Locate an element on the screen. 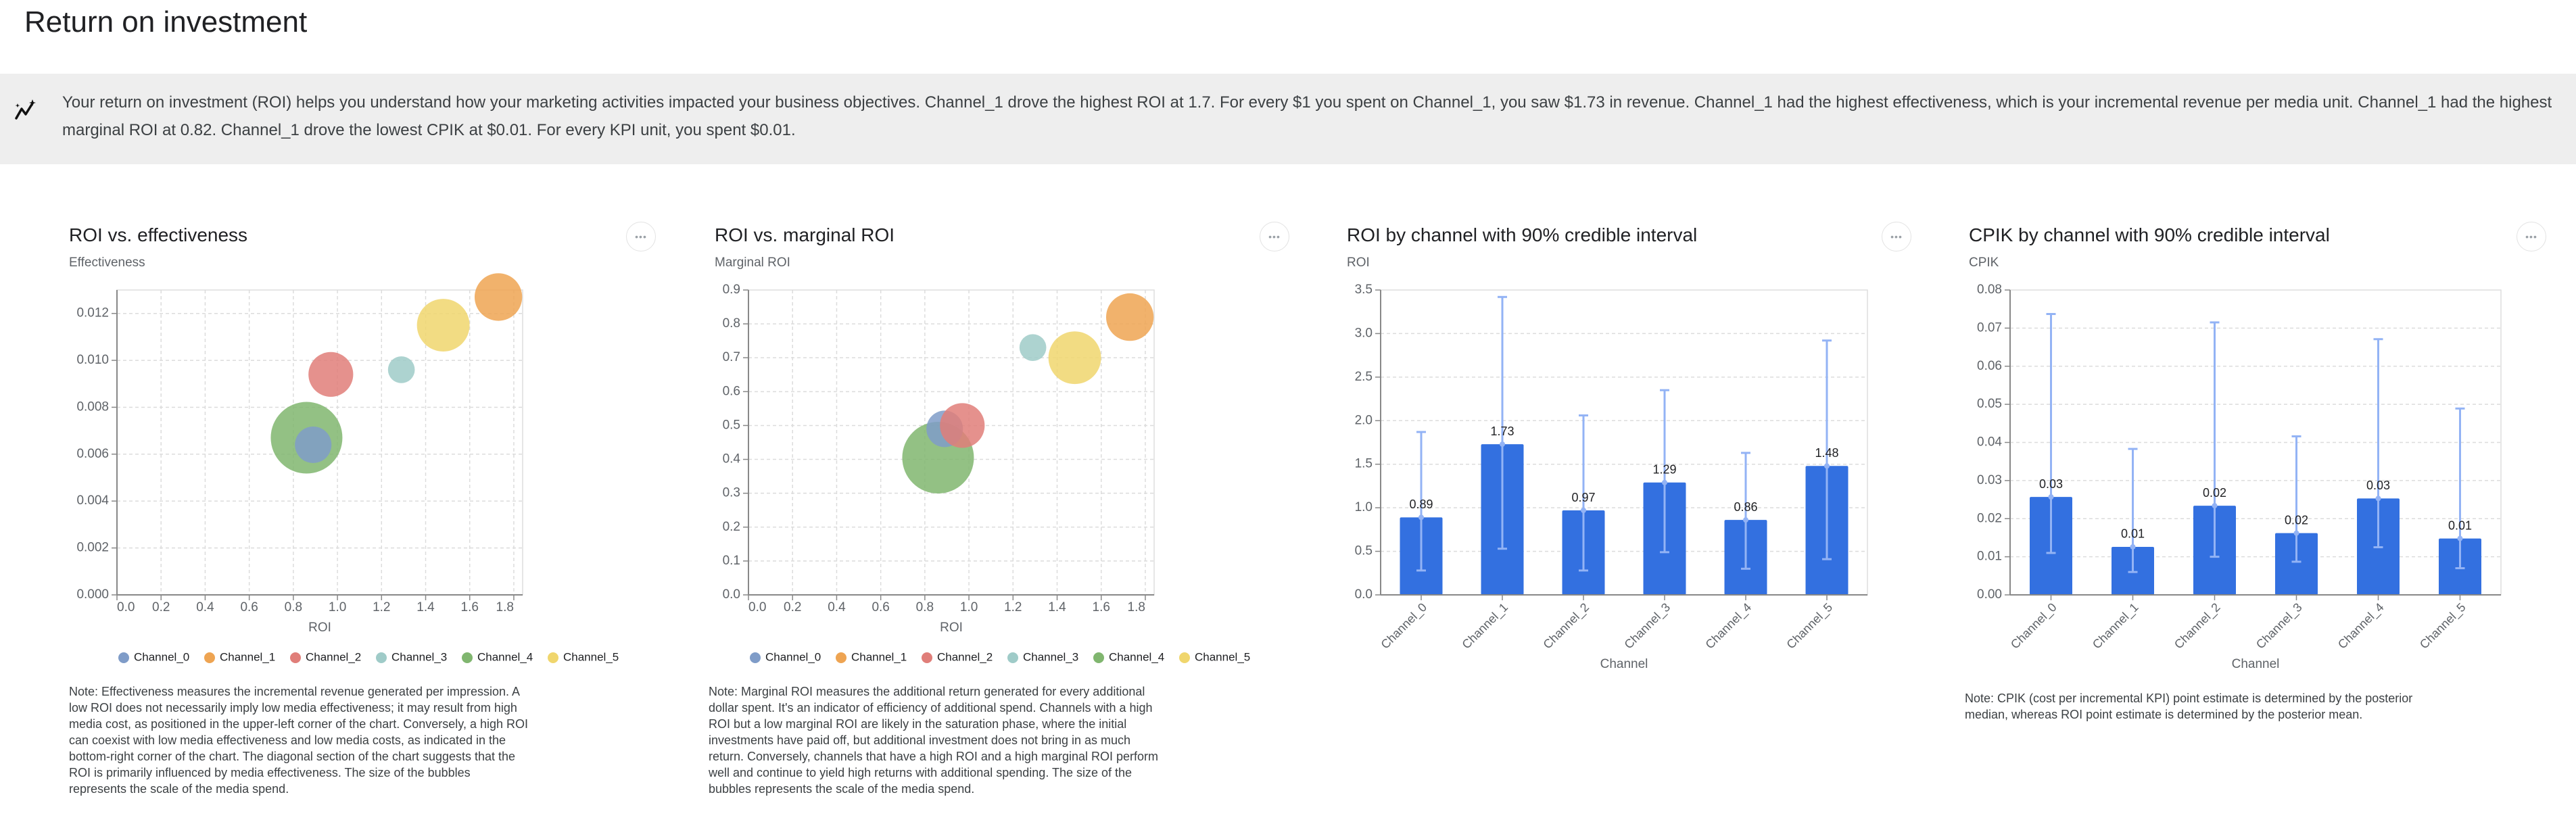 The height and width of the screenshot is (822, 2576). legend-label: Channel_1 is located at coordinates (247, 656).